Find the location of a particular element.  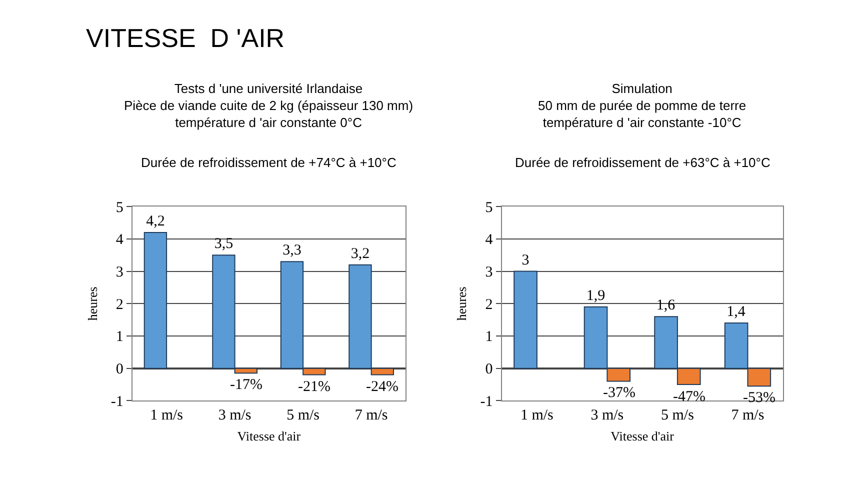

text: VITESSE D 'AIR is located at coordinates (185, 38).